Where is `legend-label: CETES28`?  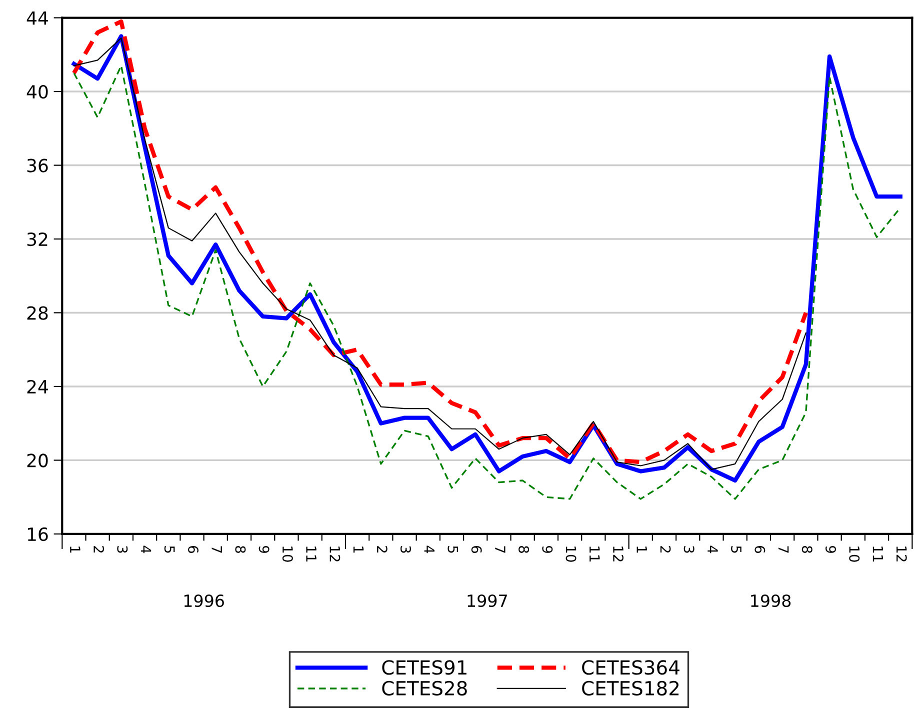 legend-label: CETES28 is located at coordinates (424, 688).